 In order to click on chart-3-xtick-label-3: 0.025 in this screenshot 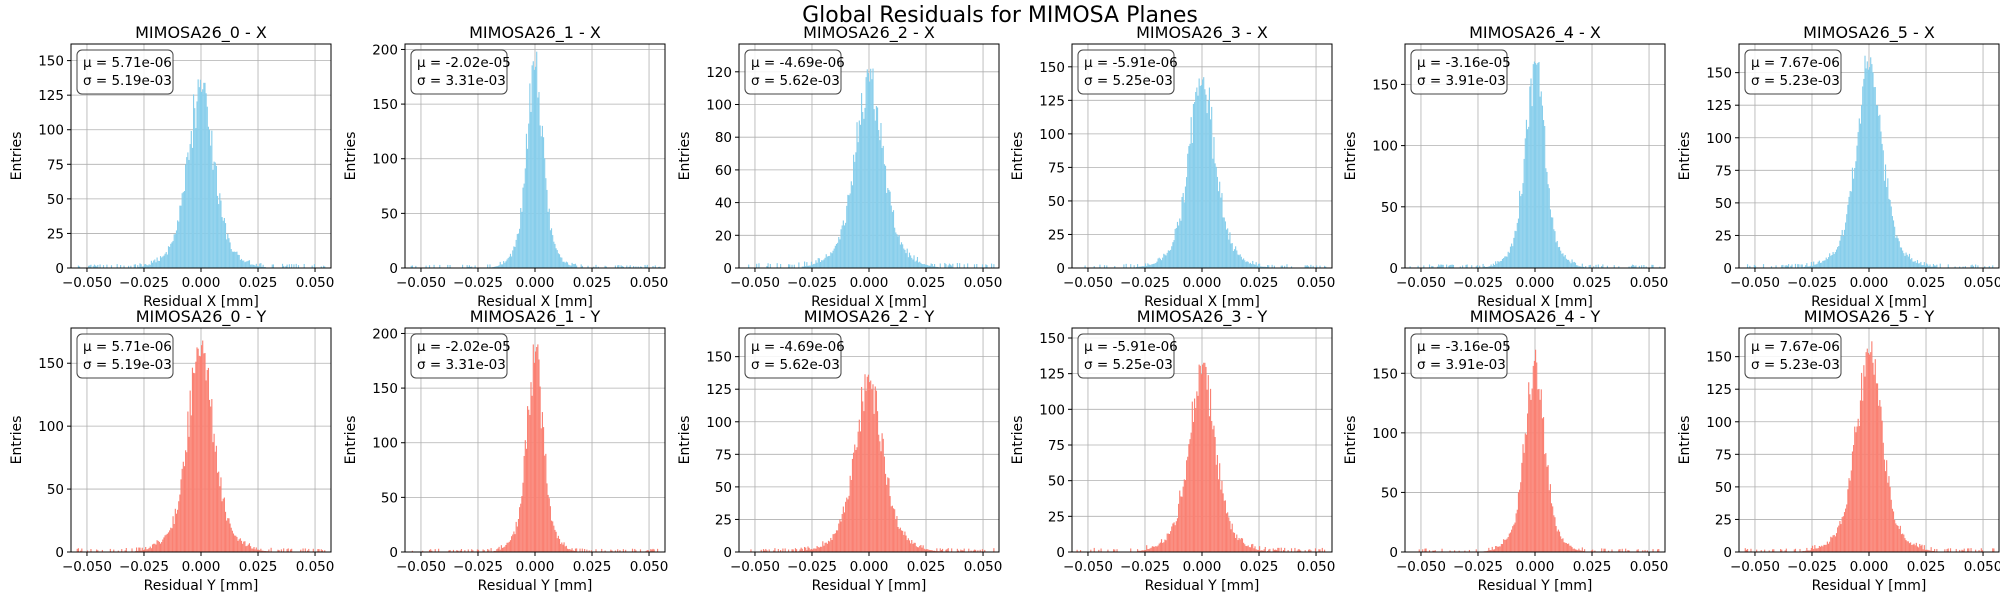, I will do `click(1259, 283)`.